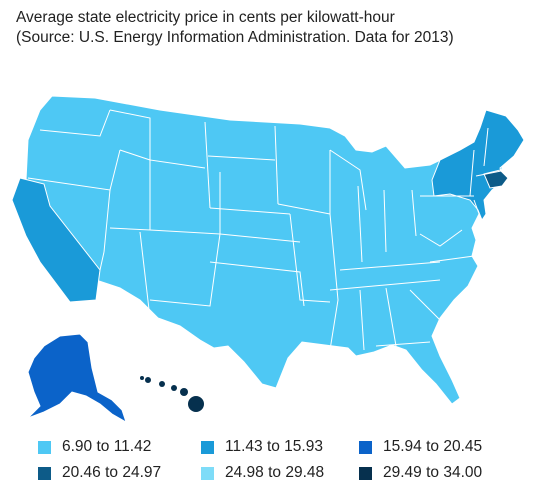 This screenshot has width=550, height=500. I want to click on legend-label-2: 11.43 to 15.93, so click(274, 447).